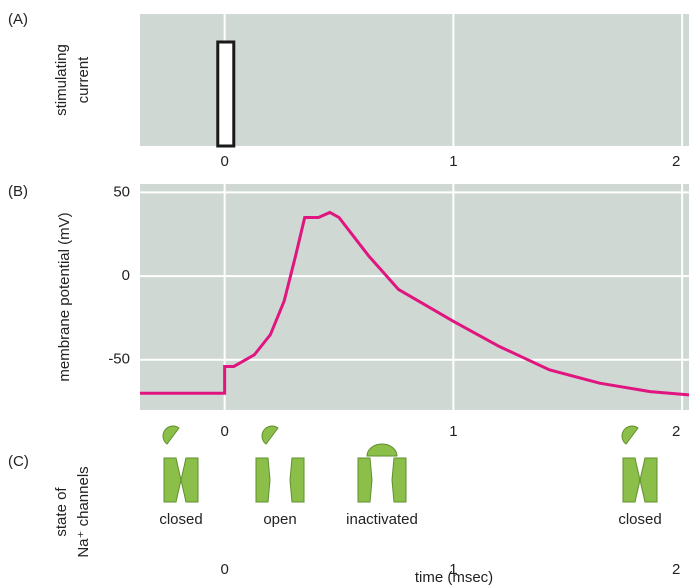  What do you see at coordinates (279, 519) in the screenshot?
I see `state-label: open` at bounding box center [279, 519].